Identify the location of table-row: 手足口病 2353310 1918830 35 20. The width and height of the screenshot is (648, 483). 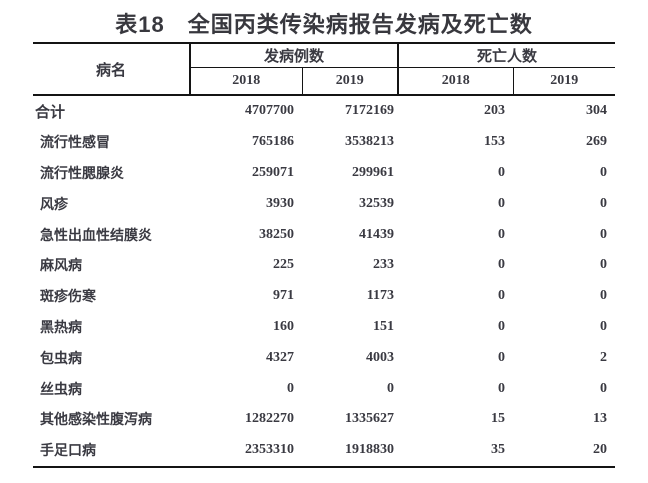
(324, 451).